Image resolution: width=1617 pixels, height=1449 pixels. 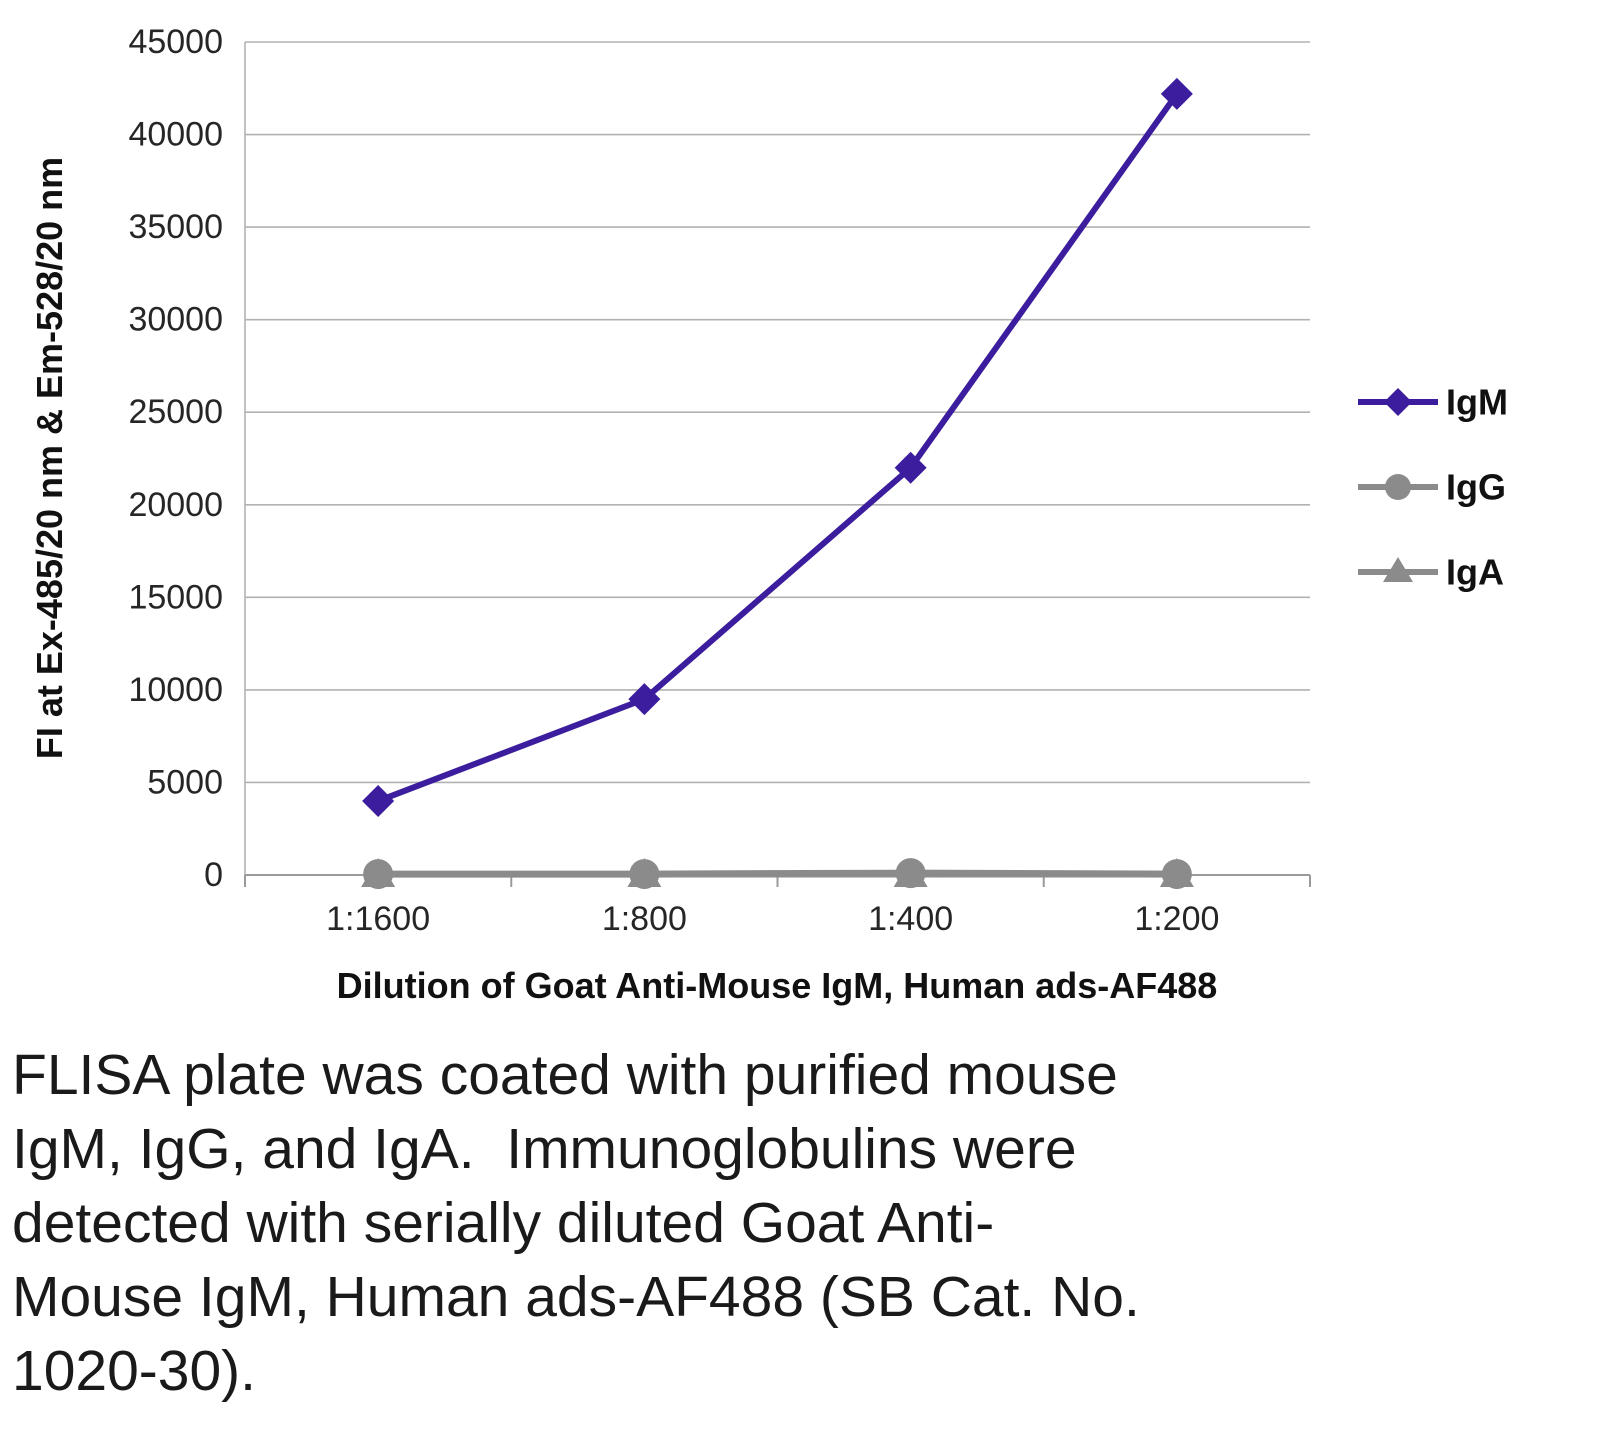 I want to click on x-tick-label: 1:800, so click(x=644, y=919).